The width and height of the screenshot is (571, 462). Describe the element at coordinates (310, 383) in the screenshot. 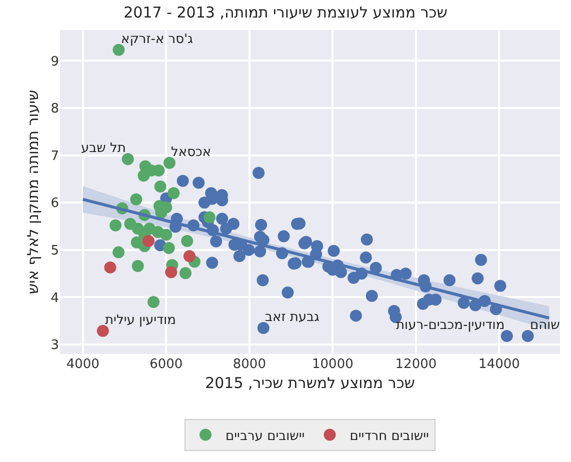

I see `x-axis-title: שכר ממוצע למשרת שכיר, 2015` at that location.